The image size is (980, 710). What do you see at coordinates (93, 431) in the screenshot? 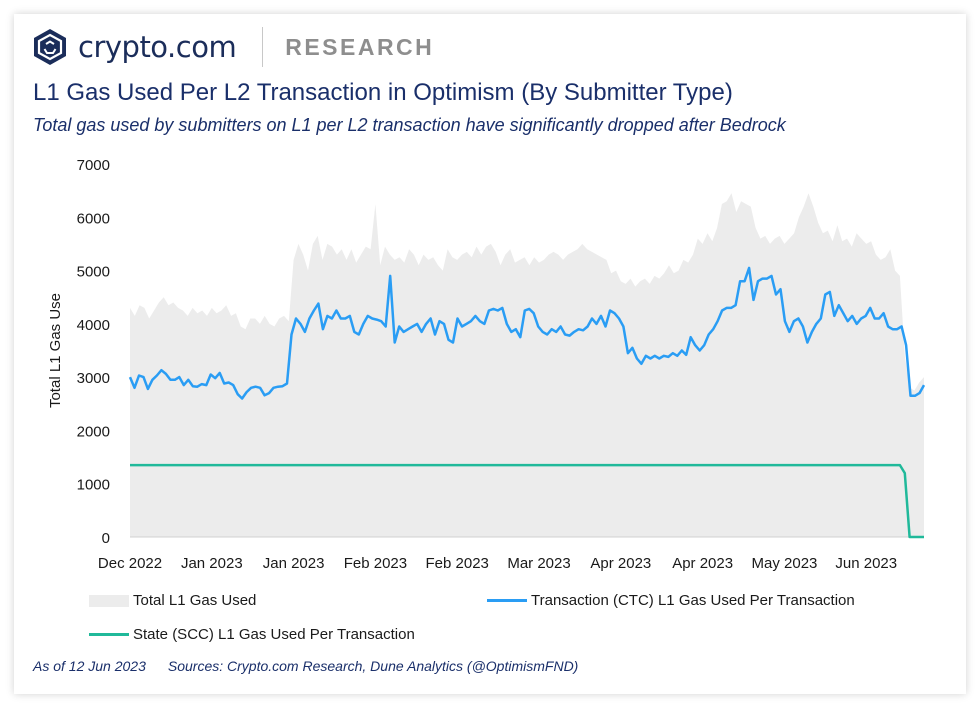
I see `y-tick-label: 2000` at bounding box center [93, 431].